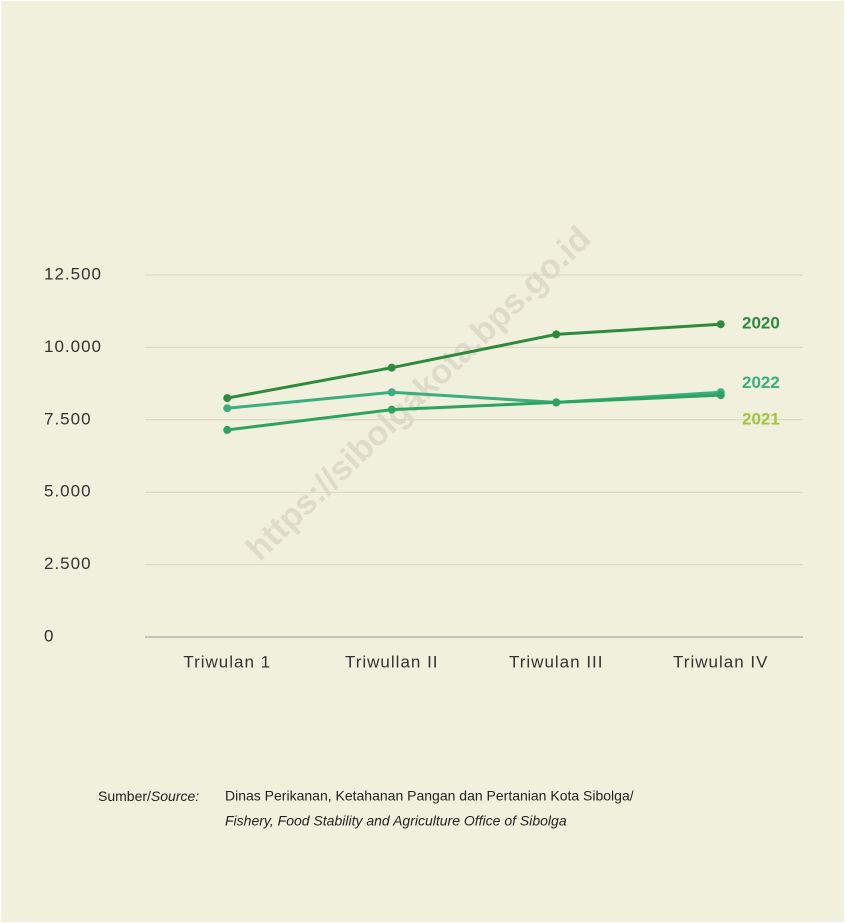 This screenshot has width=845, height=923. I want to click on y-tick-label: 7.500, so click(68, 418).